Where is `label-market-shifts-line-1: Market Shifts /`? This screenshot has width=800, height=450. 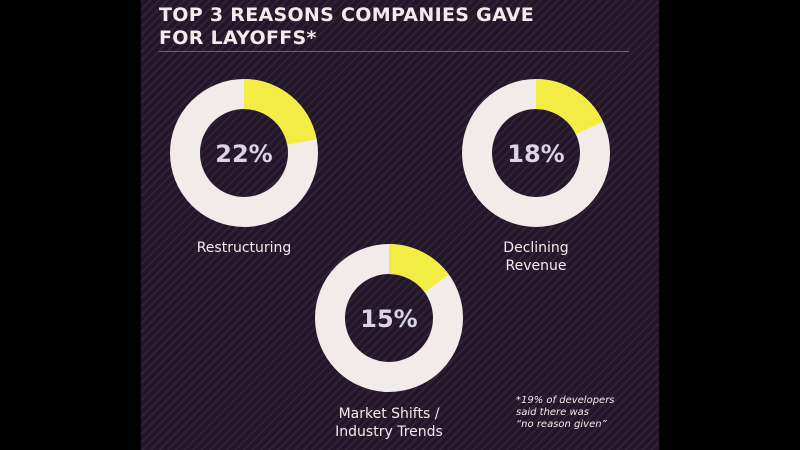 label-market-shifts-line-1: Market Shifts / is located at coordinates (389, 414).